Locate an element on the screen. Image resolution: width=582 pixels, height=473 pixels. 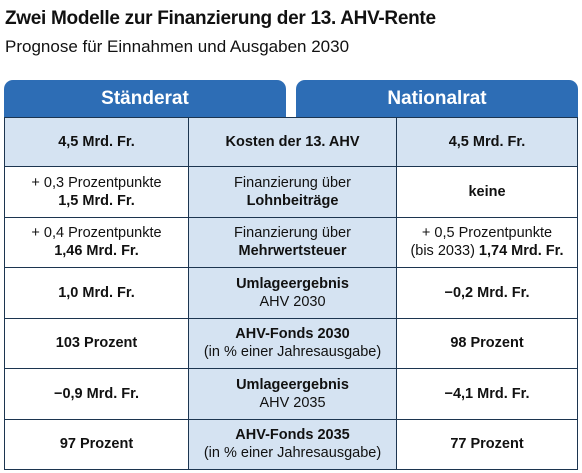
cell-text: + 0,3 Prozentpunkte is located at coordinates (96, 182).